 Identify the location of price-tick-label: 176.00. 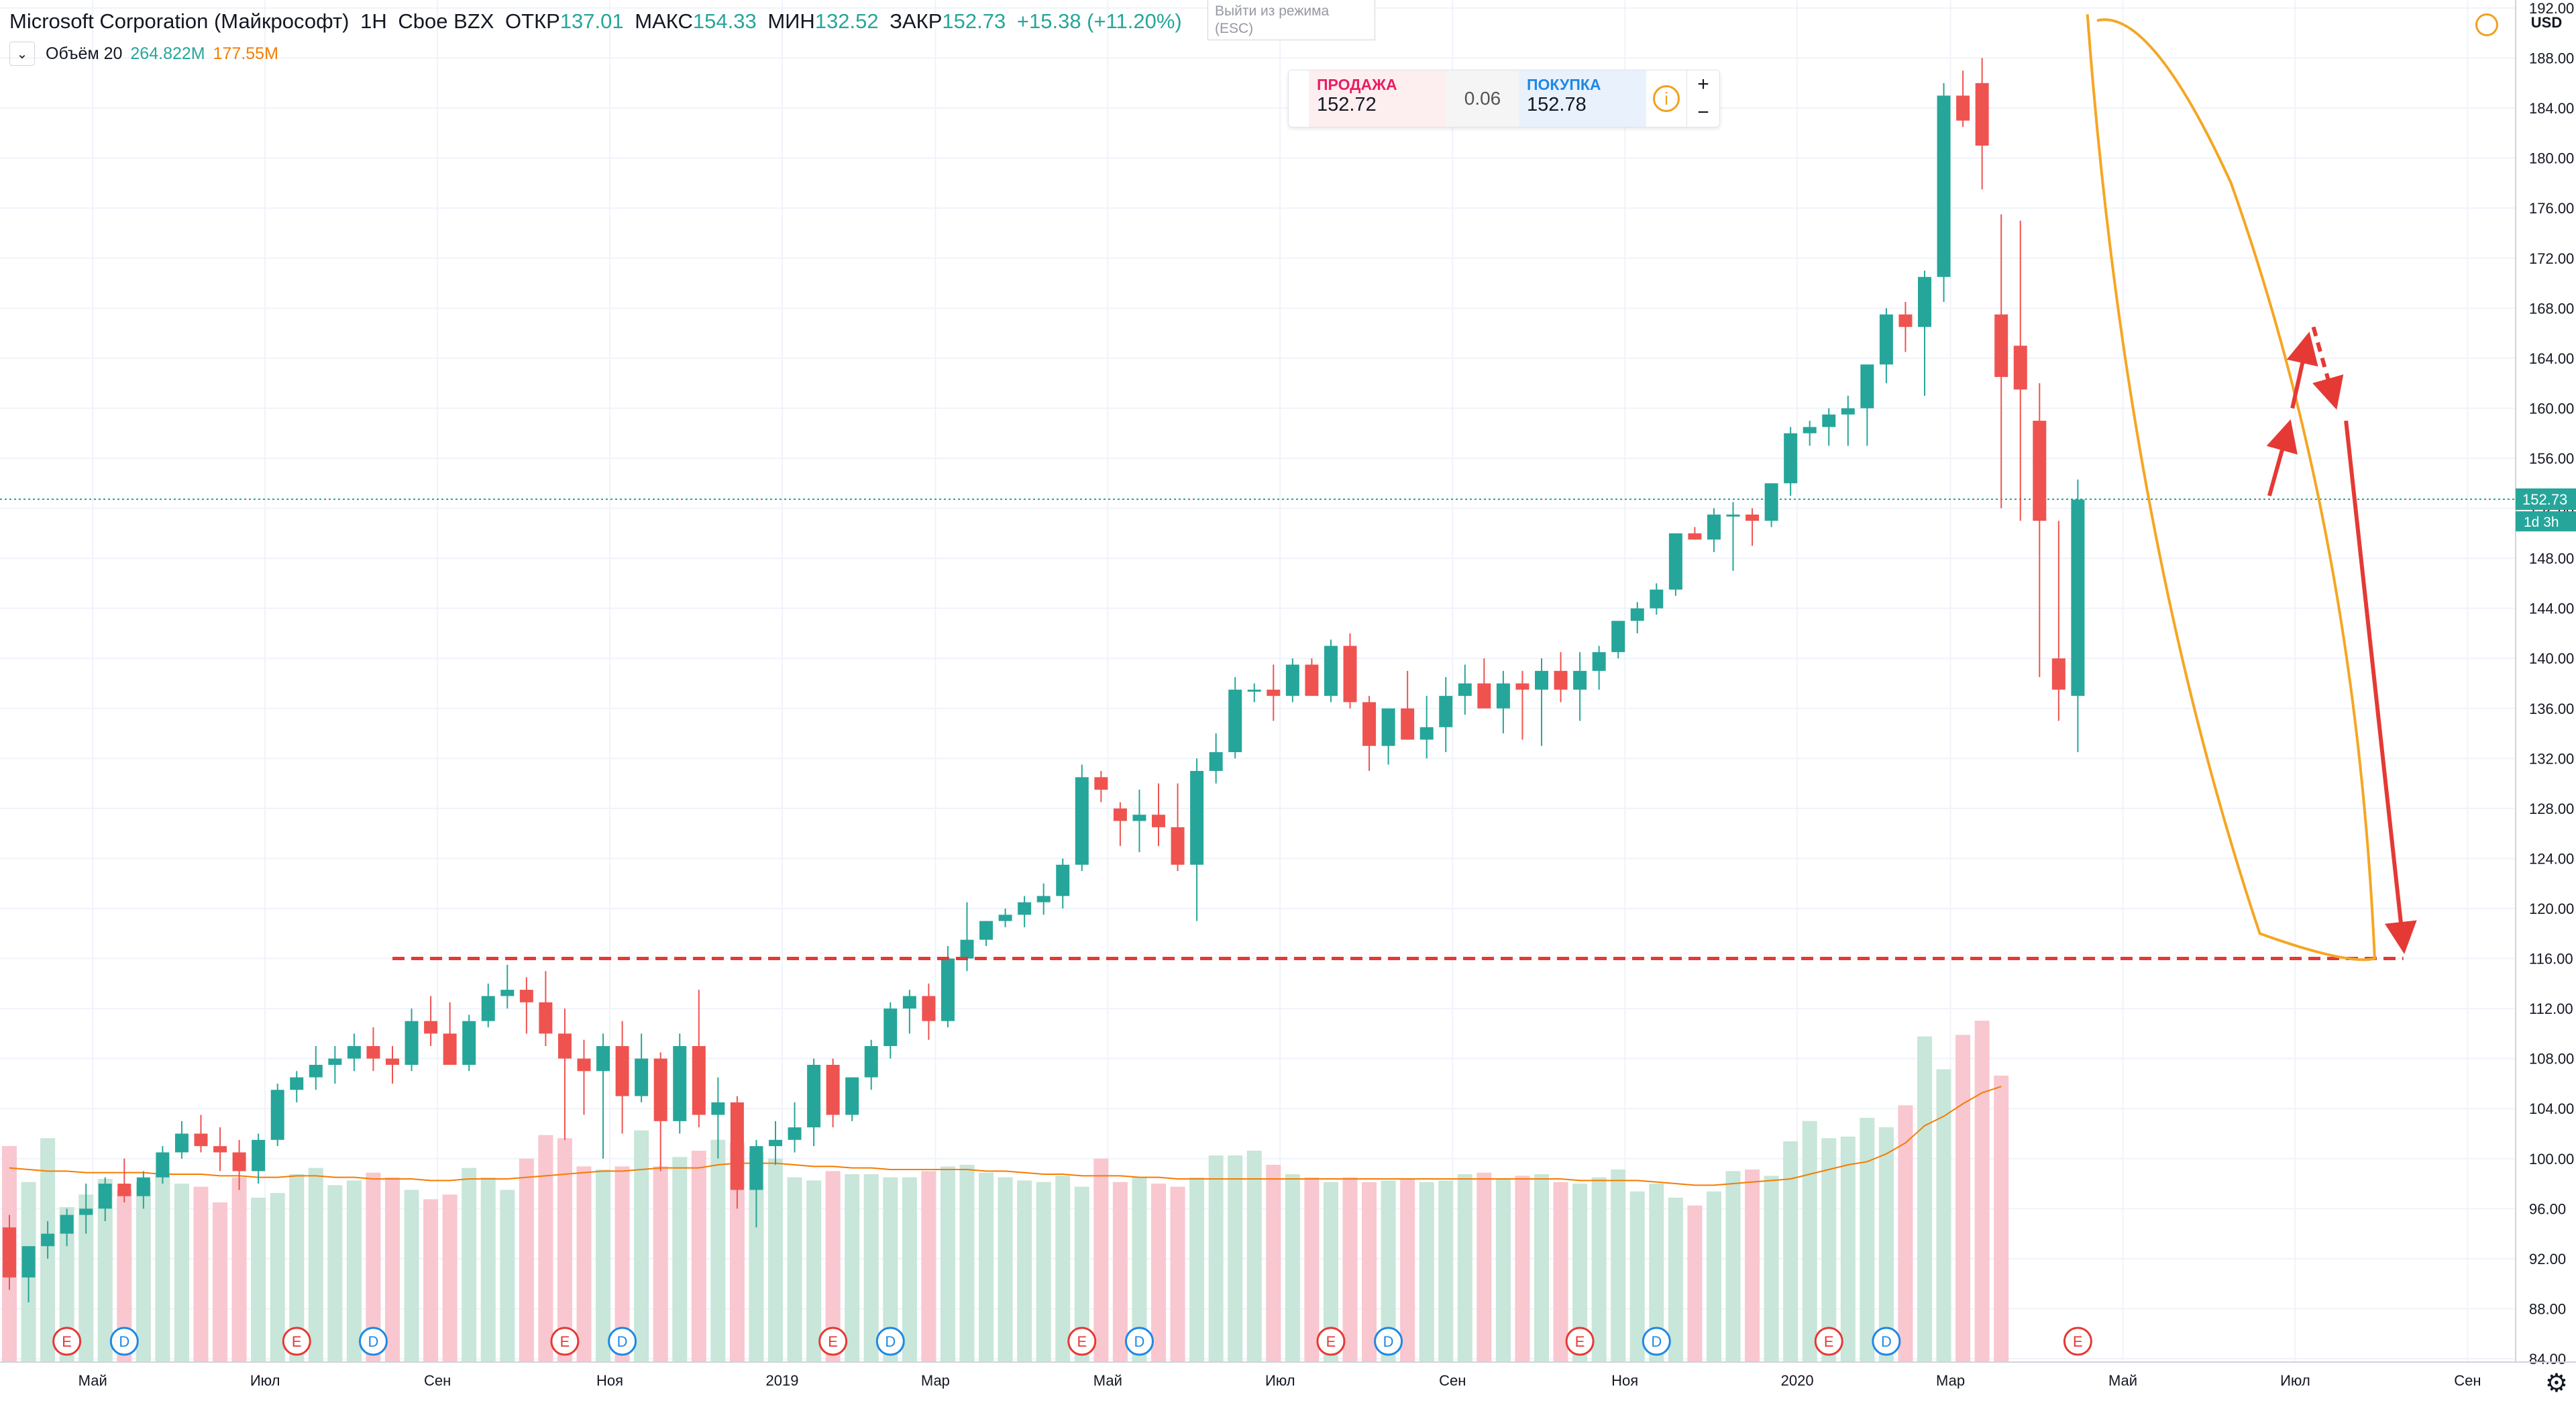
(2551, 208).